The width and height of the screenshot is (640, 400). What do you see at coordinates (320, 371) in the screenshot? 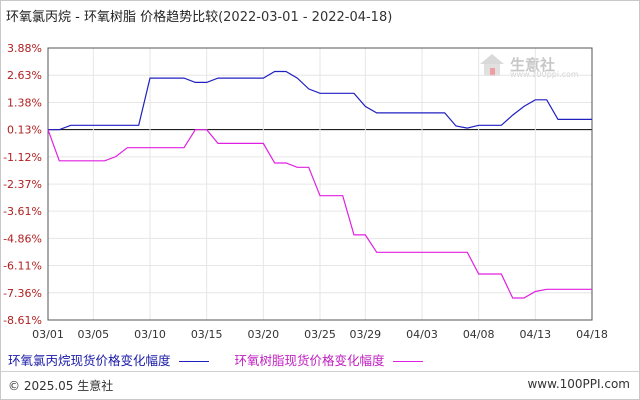
I see `footer-divider` at bounding box center [320, 371].